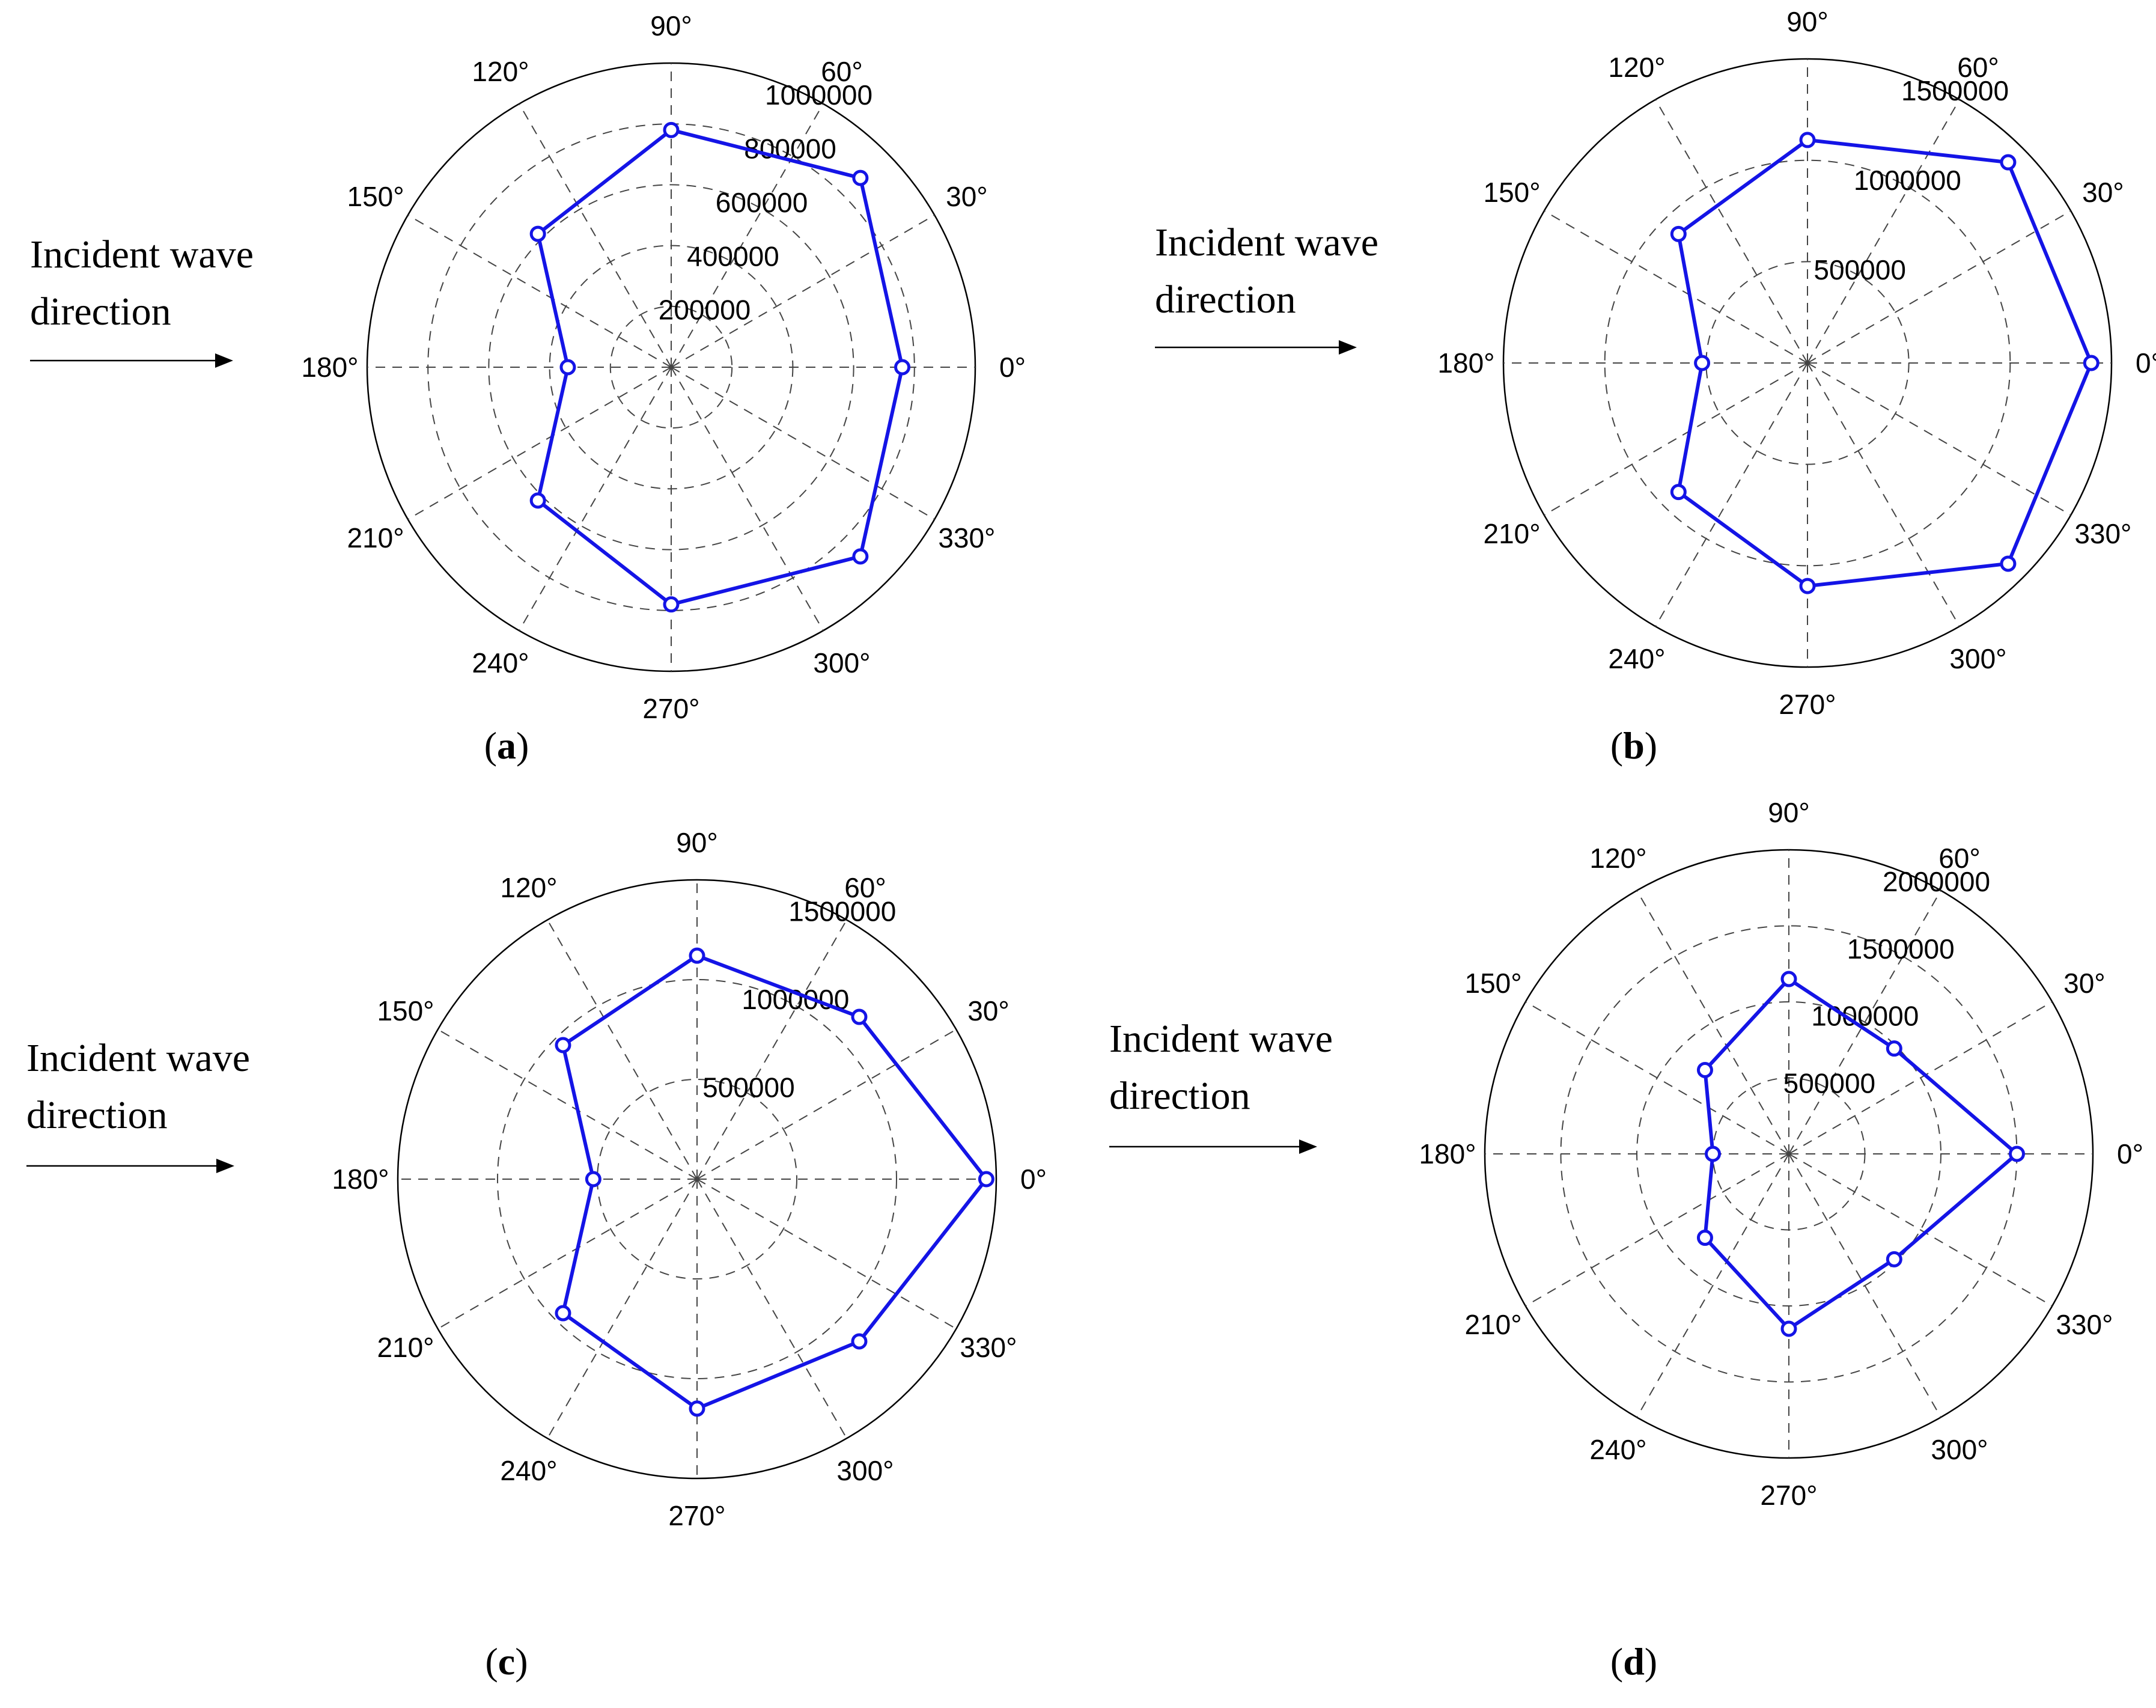  Describe the element at coordinates (1617, 858) in the screenshot. I see `theta-label: 120°` at that location.